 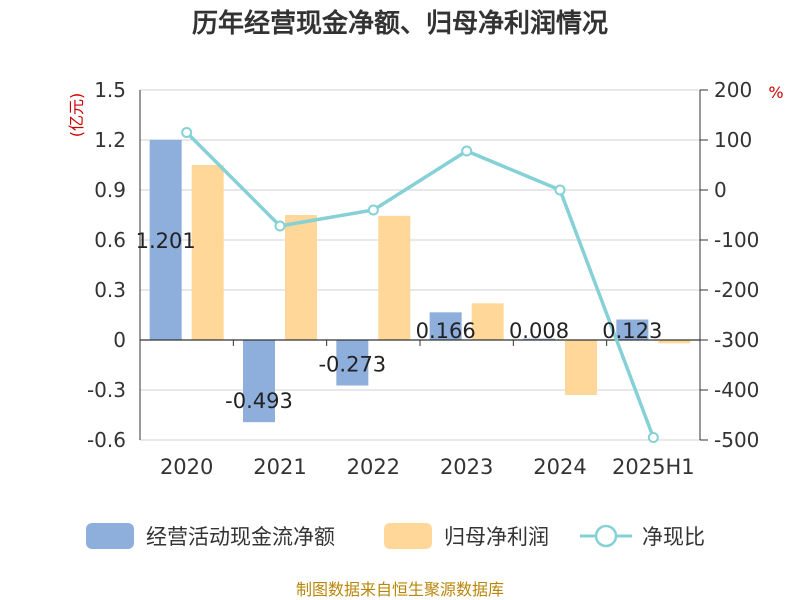 I want to click on right-tick-label: -400, so click(x=736, y=390).